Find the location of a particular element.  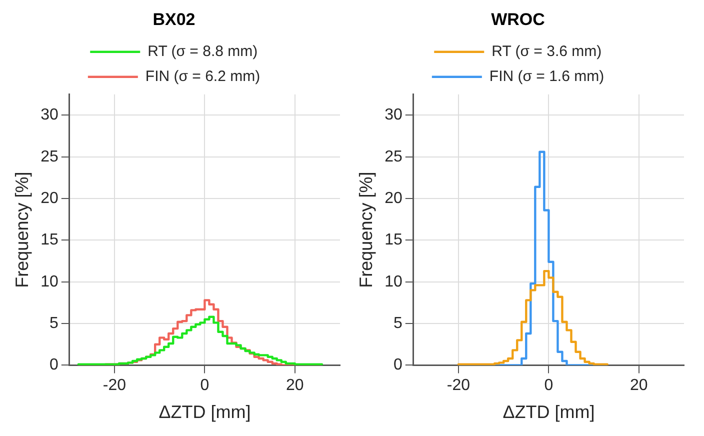

legend-label: FIN (σ = 1.6 mm) is located at coordinates (546, 77).